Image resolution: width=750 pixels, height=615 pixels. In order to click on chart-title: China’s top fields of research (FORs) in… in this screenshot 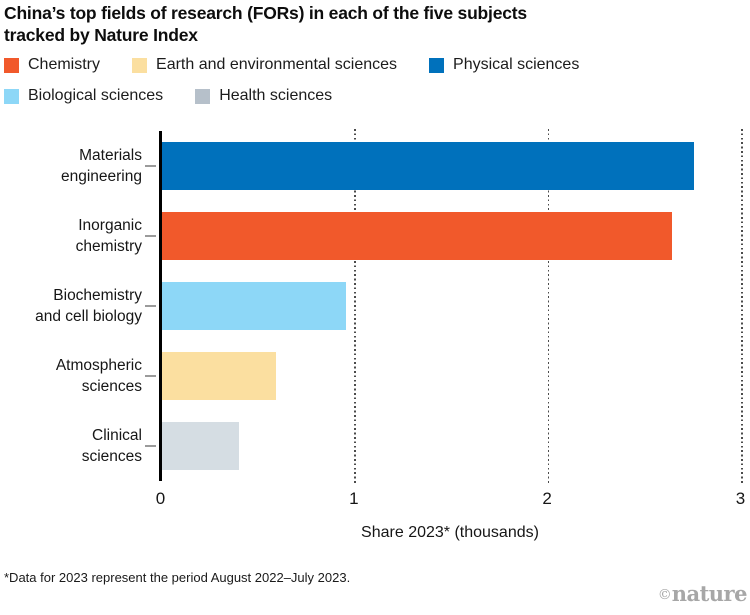, I will do `click(364, 24)`.